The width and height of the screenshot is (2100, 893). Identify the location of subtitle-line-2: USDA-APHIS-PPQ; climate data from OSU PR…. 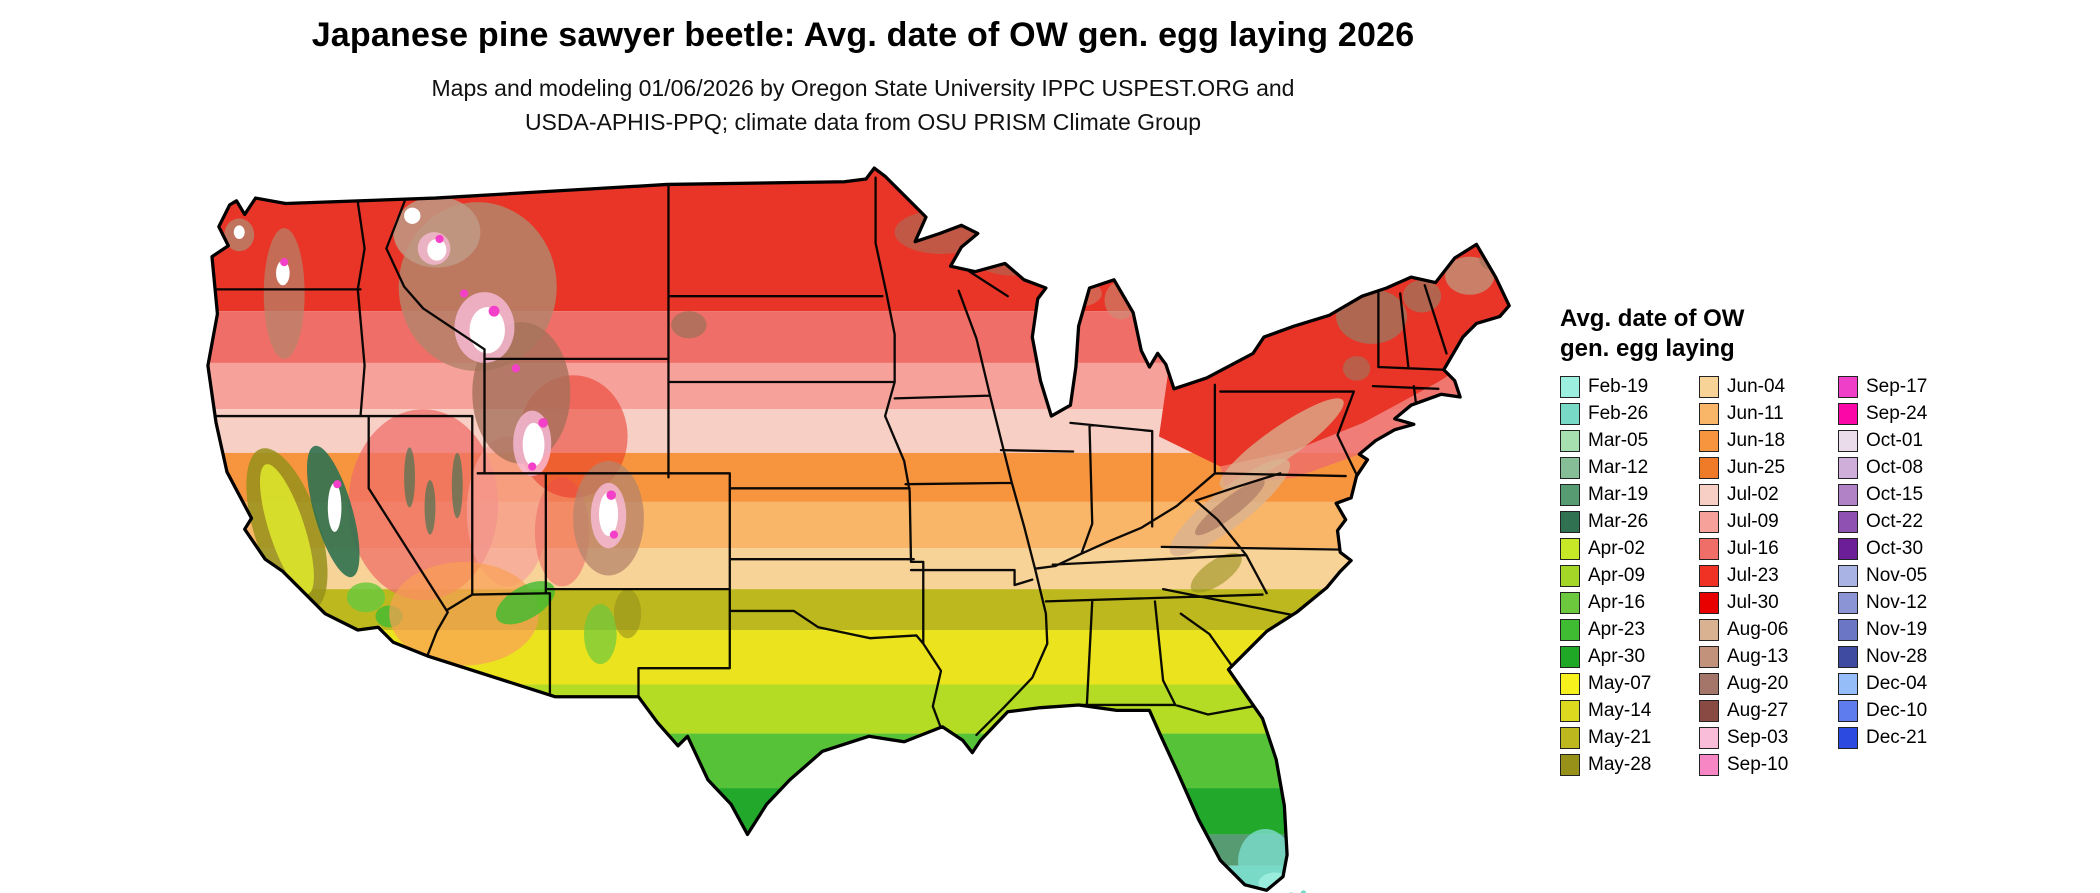
(863, 122).